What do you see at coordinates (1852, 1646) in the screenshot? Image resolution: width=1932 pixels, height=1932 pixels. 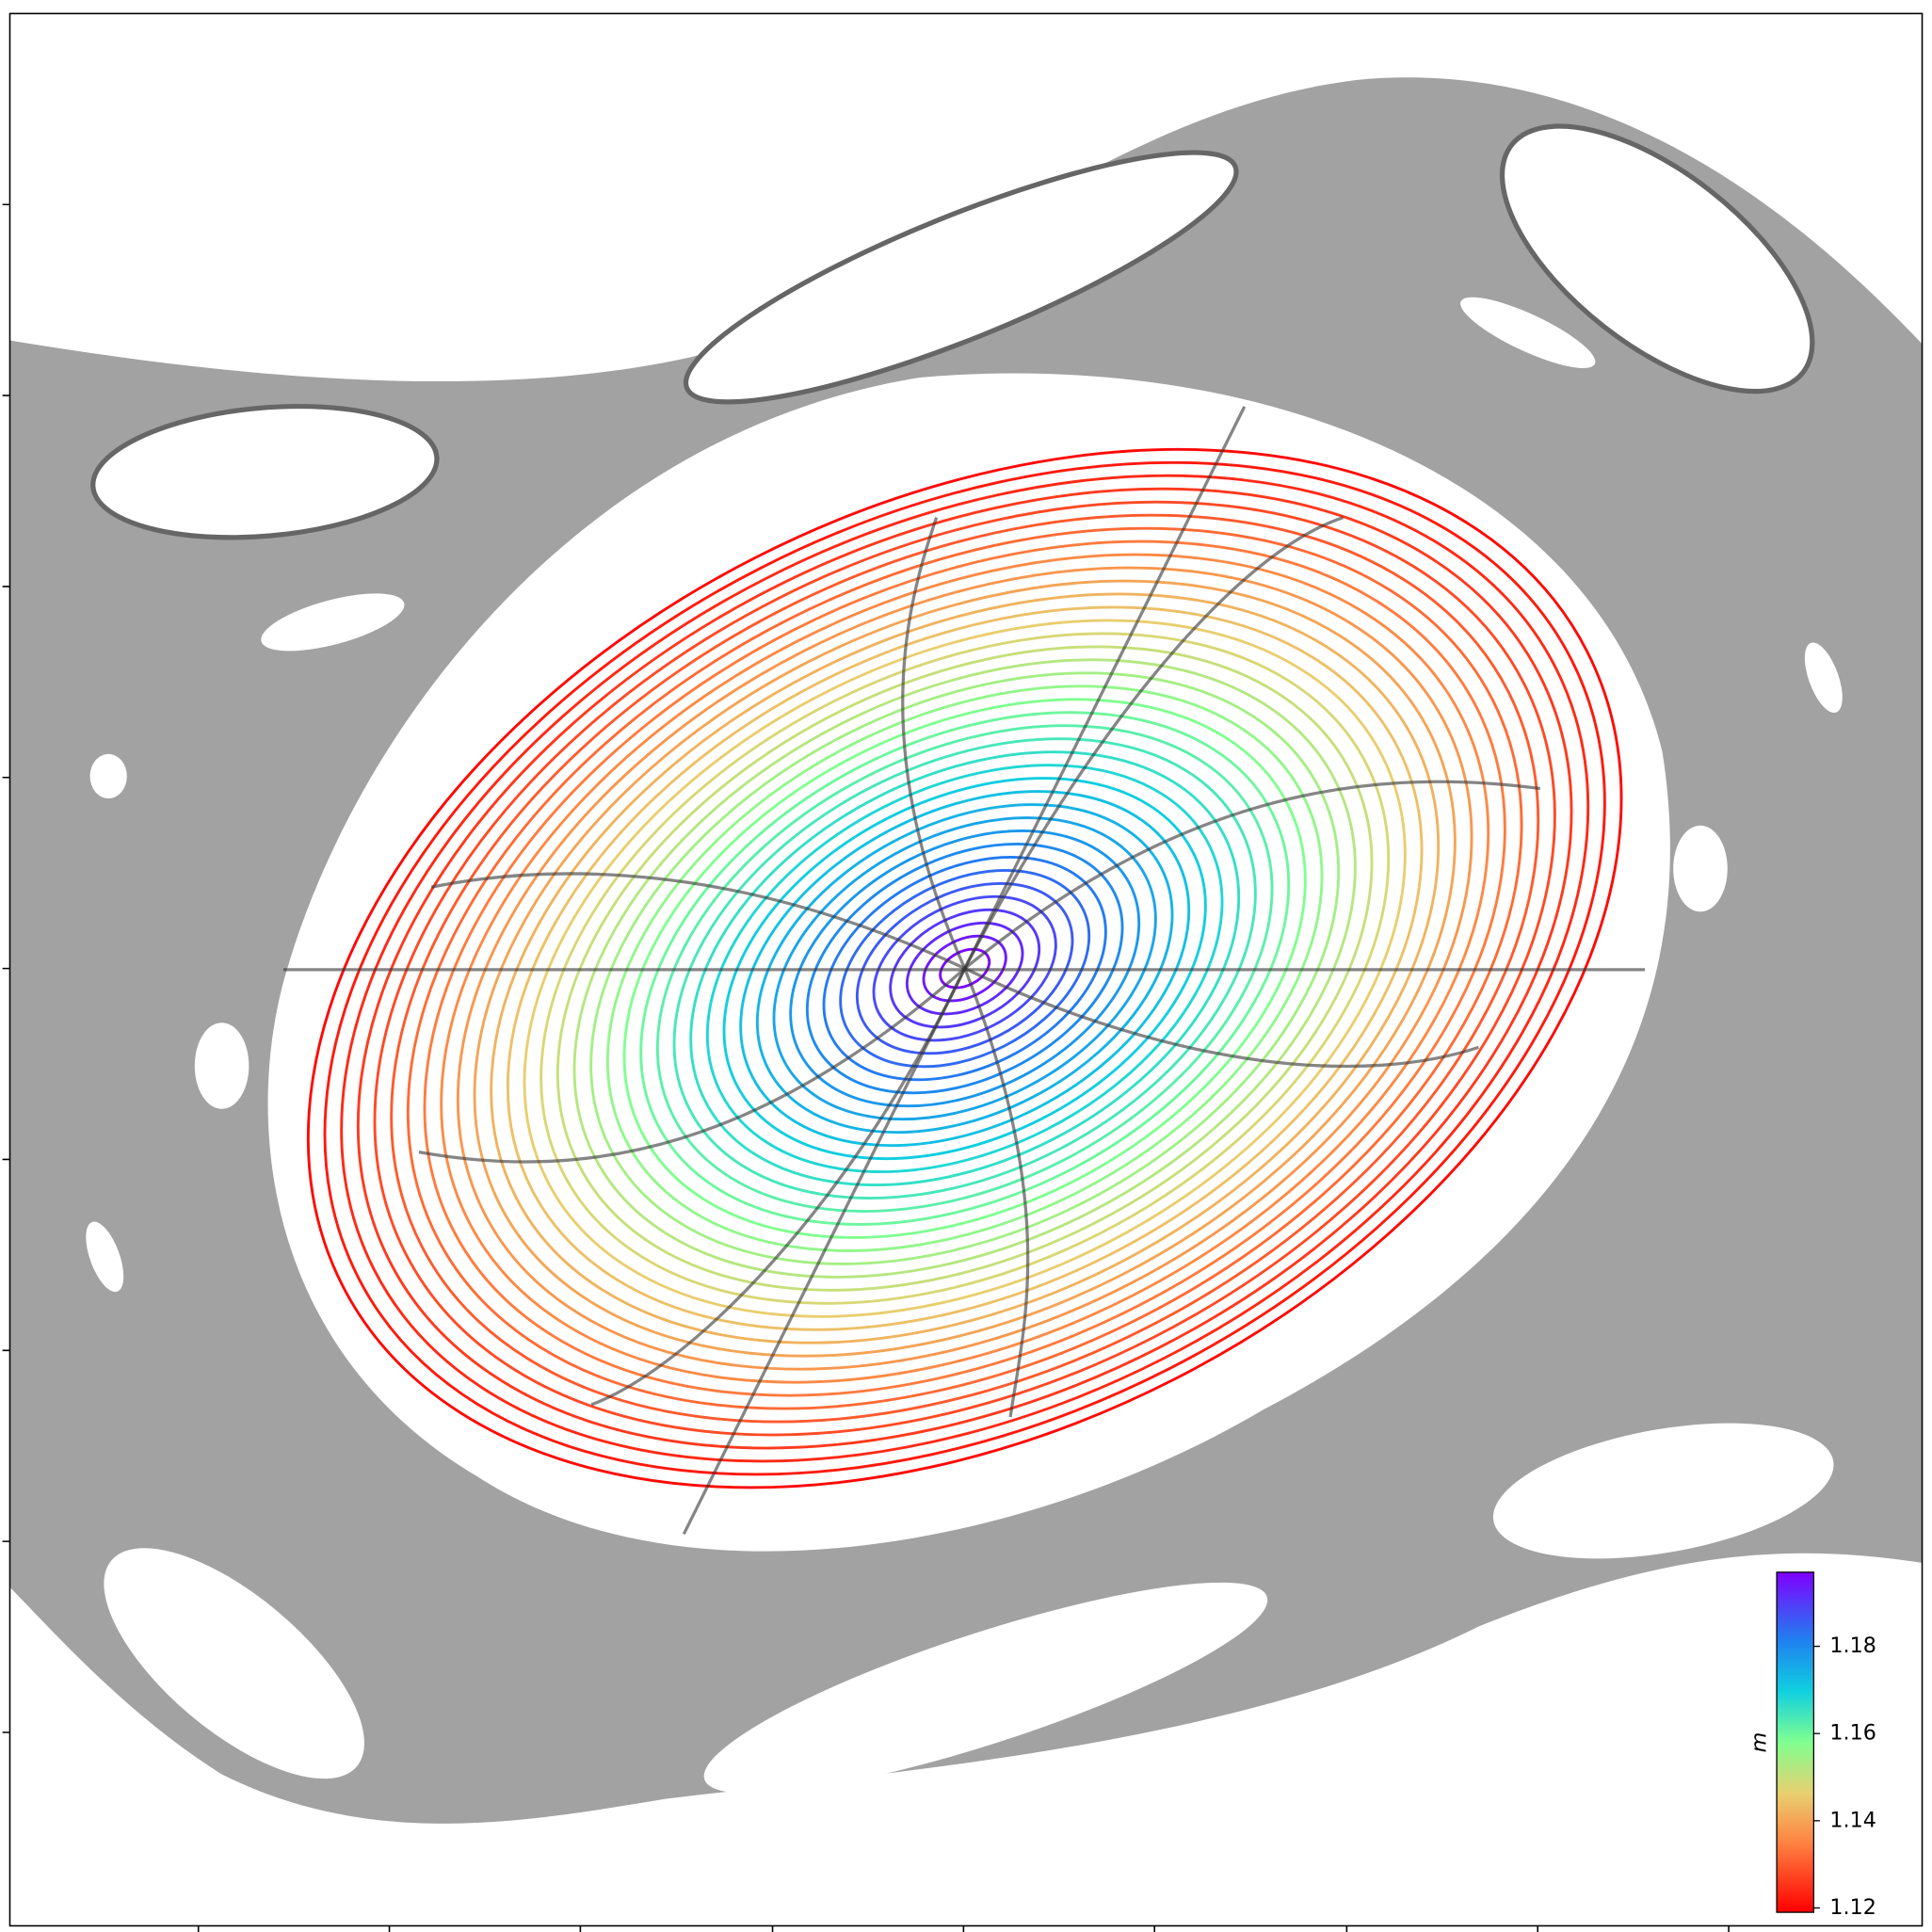 I see `colorbar-tick-label: 1.18` at bounding box center [1852, 1646].